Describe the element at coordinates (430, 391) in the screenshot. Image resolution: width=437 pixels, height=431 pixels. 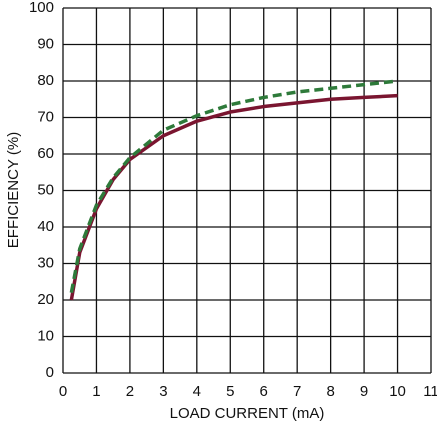
I see `x-tick-label: 11` at that location.